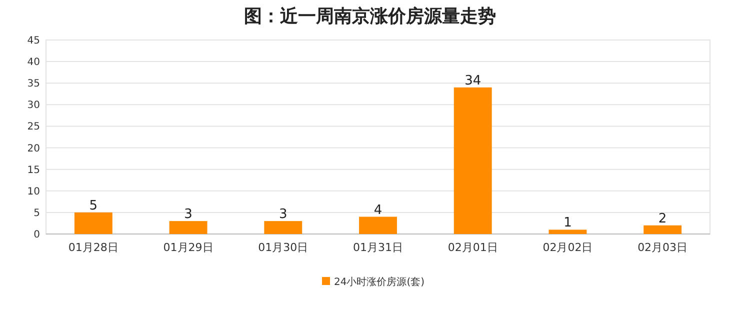 This screenshot has height=312, width=740. What do you see at coordinates (283, 247) in the screenshot?
I see `x-tick-label: 01月30日` at bounding box center [283, 247].